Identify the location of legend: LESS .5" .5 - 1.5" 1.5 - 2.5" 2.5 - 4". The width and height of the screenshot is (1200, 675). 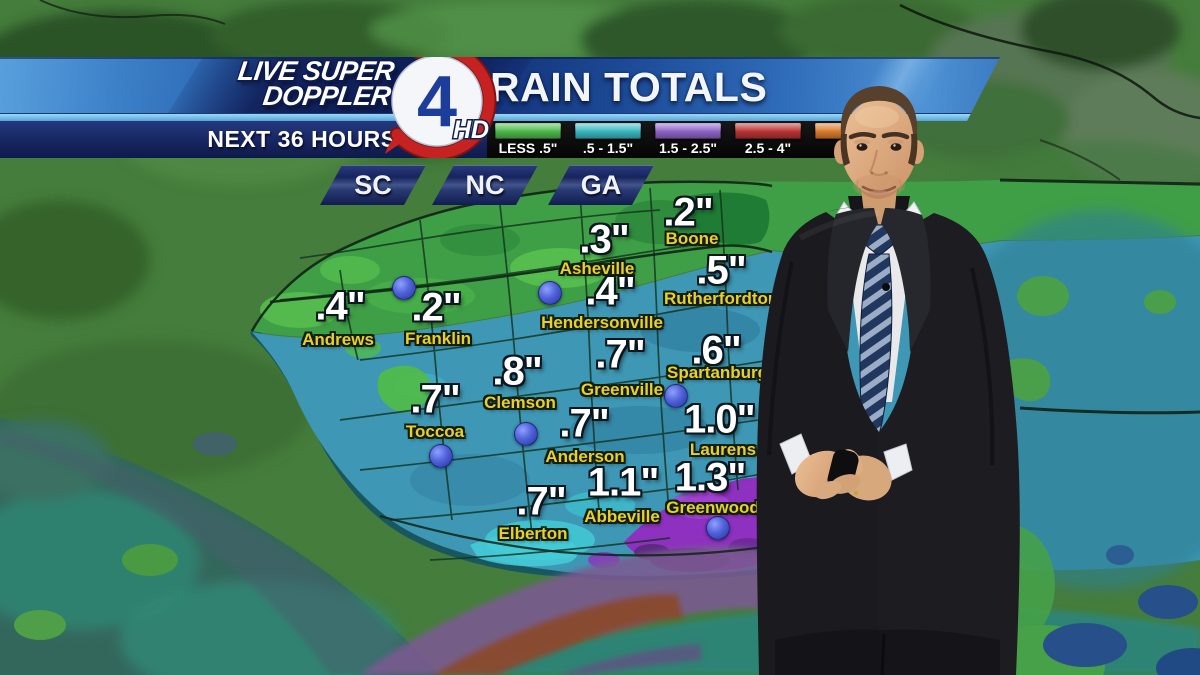
(684, 139).